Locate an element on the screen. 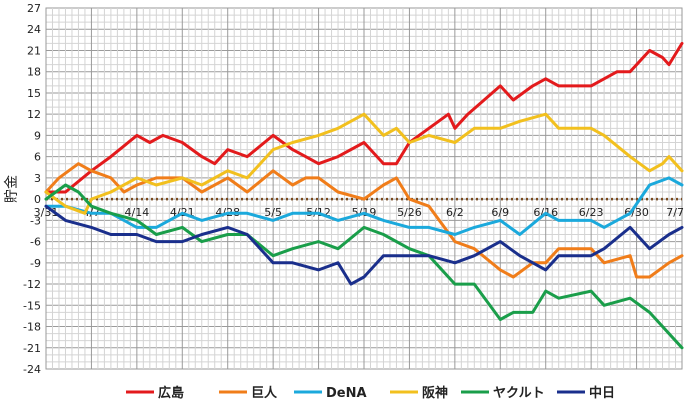 This screenshot has height=406, width=687. y-tick-label: 6 is located at coordinates (37, 157).